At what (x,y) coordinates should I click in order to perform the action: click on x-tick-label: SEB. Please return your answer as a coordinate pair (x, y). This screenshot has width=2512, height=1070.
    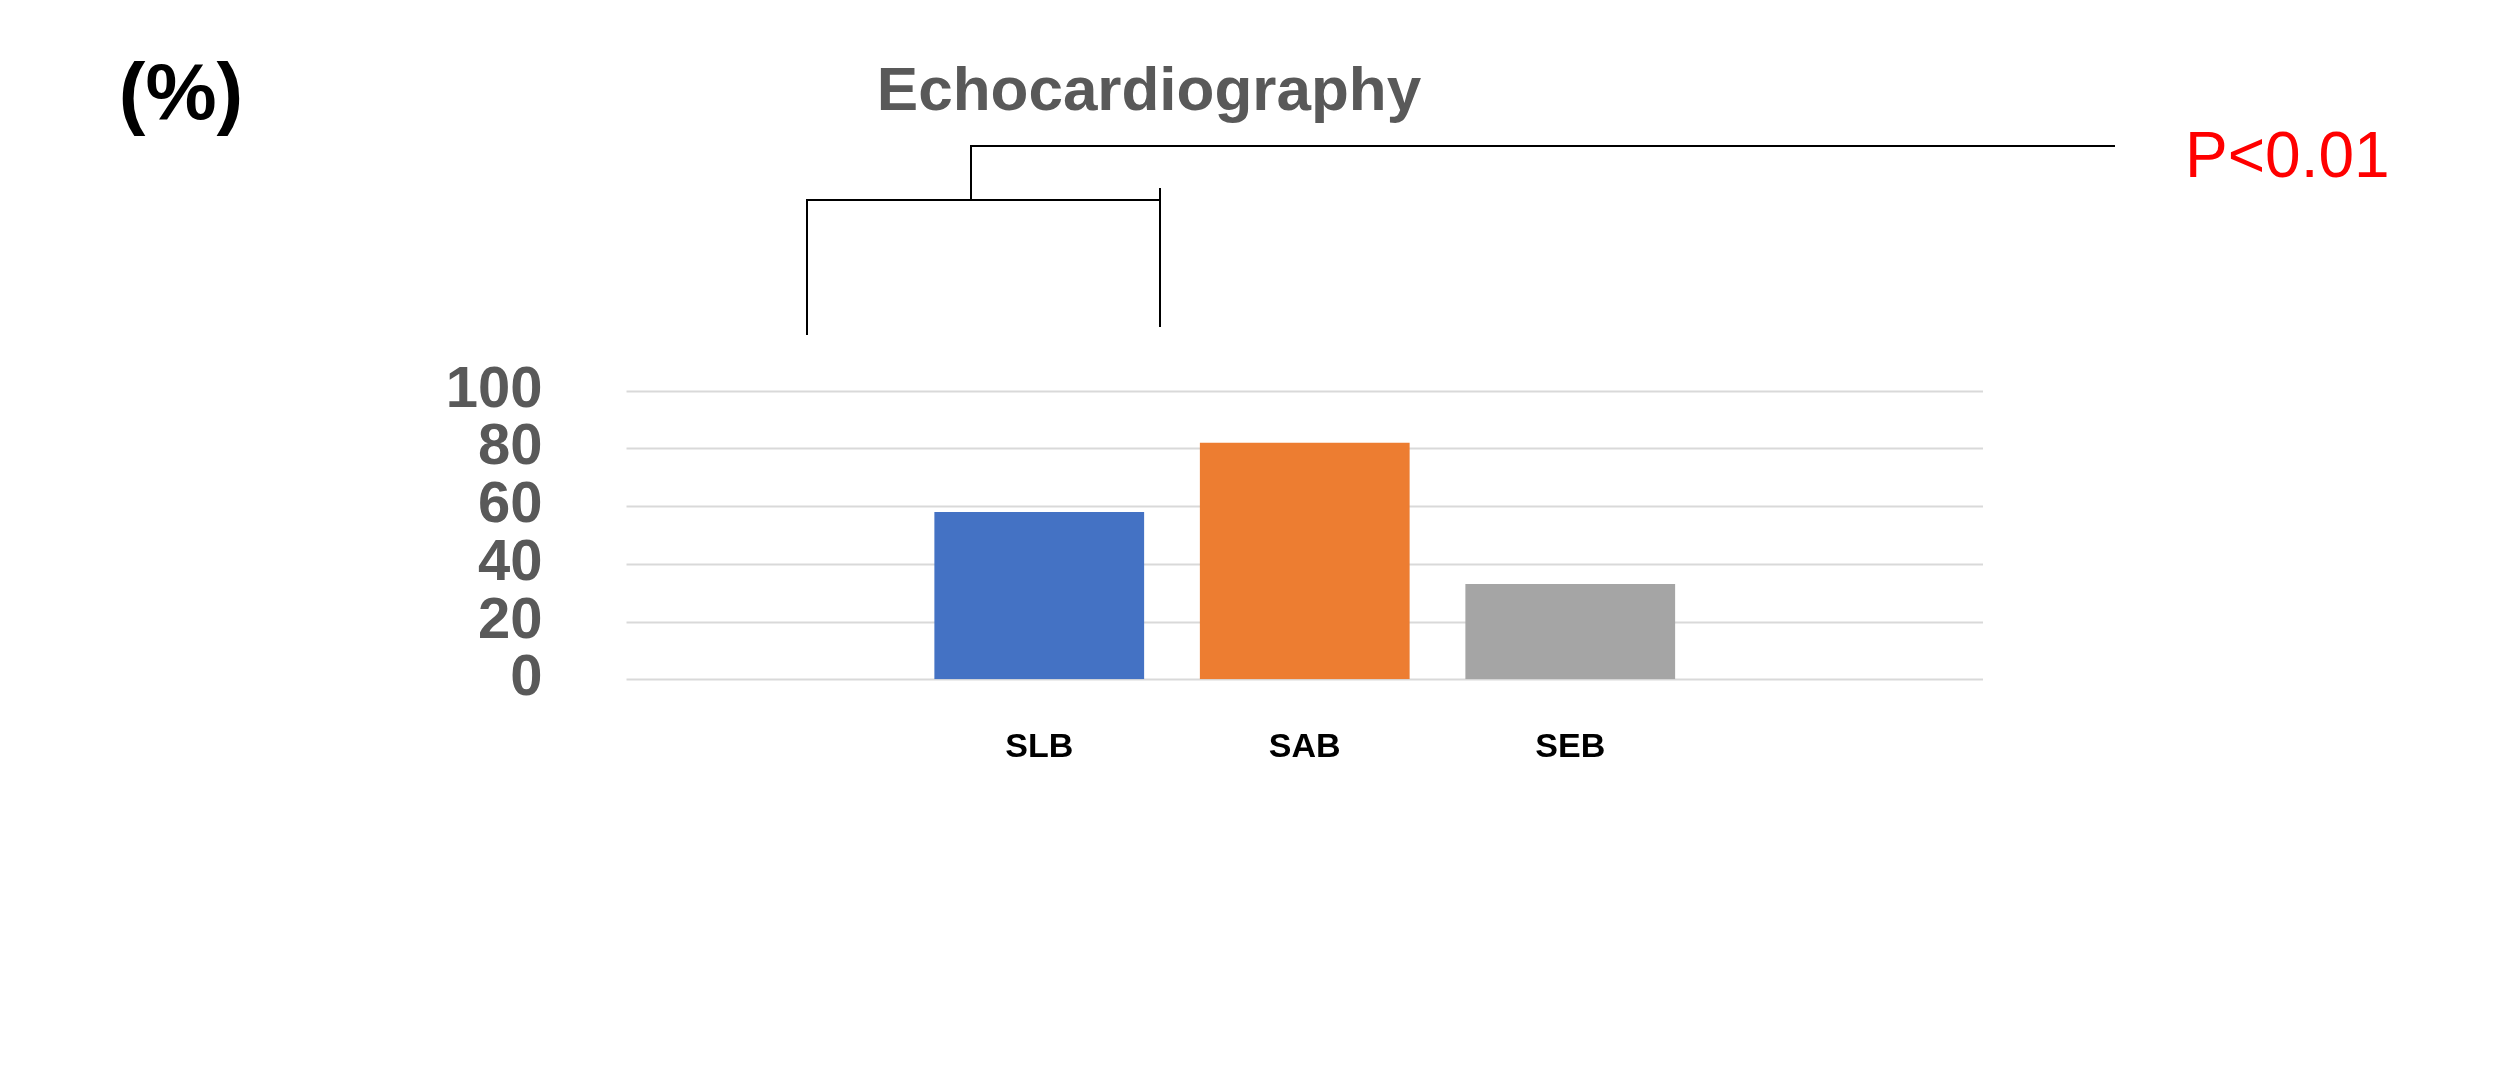
    Looking at the image, I should click on (1570, 744).